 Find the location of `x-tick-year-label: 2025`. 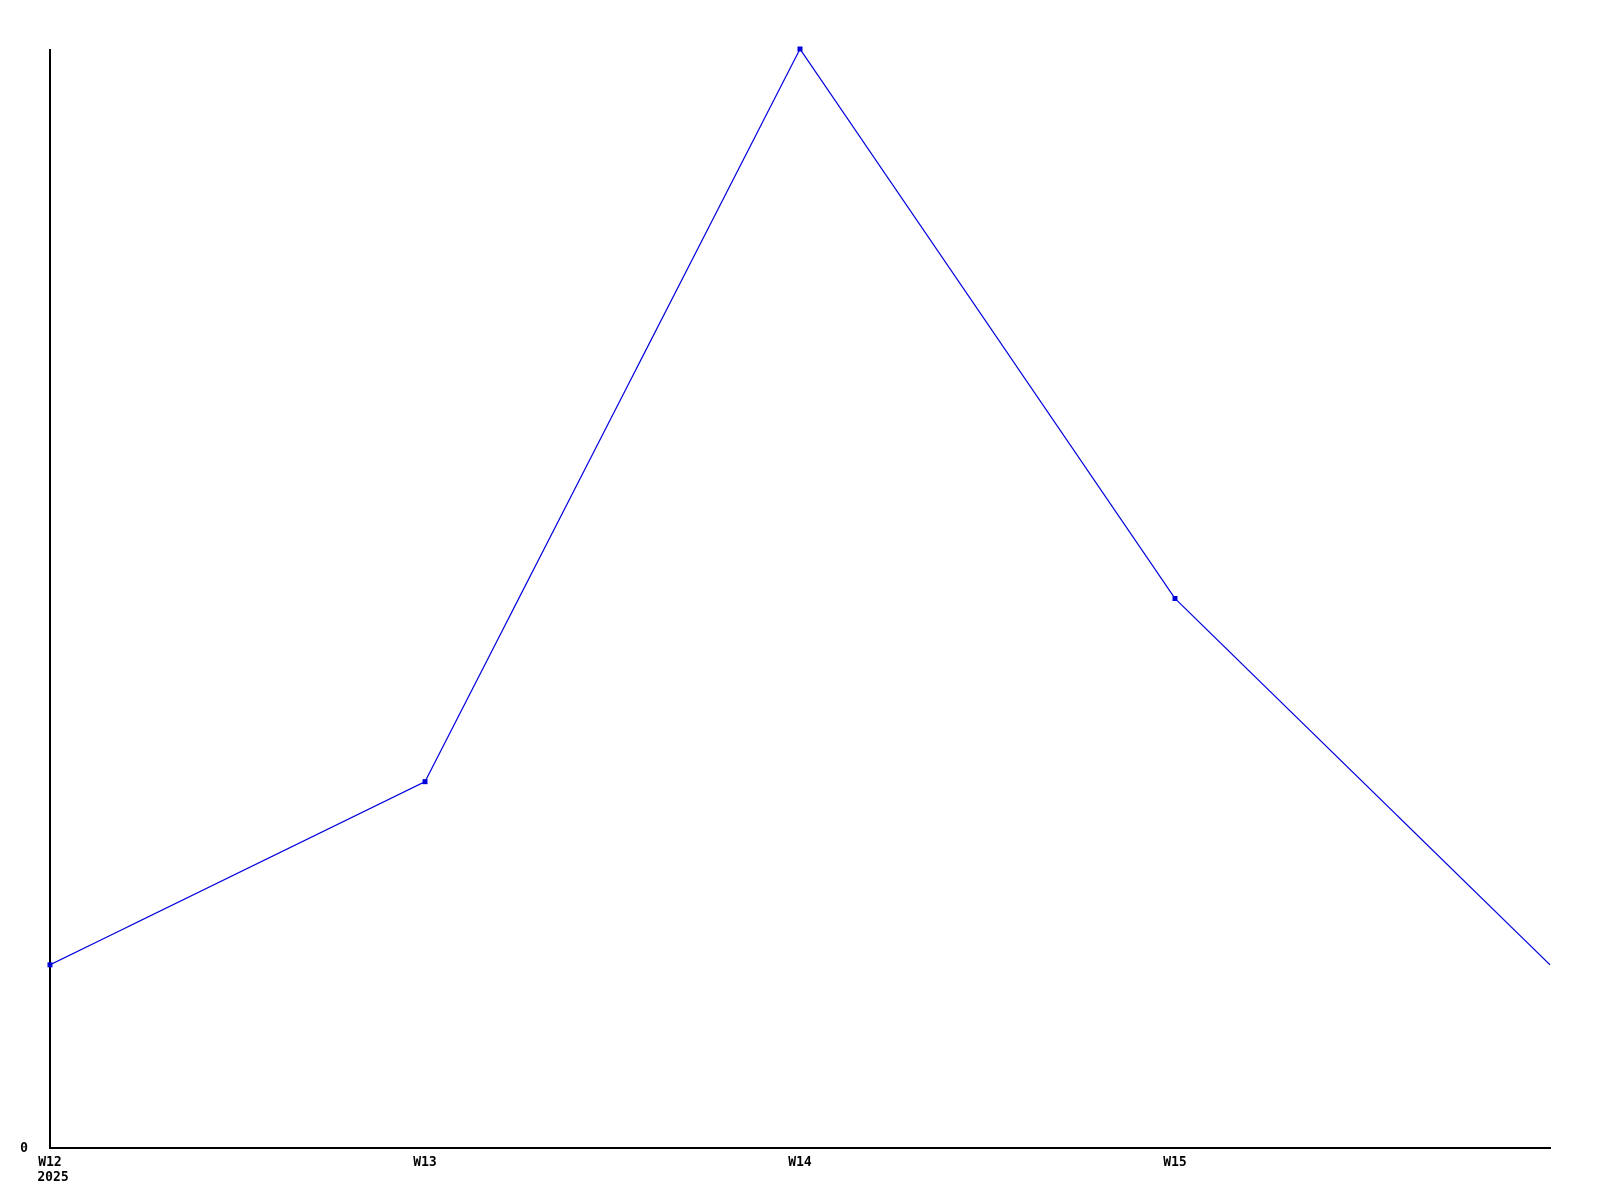

x-tick-year-label: 2025 is located at coordinates (52, 1177).